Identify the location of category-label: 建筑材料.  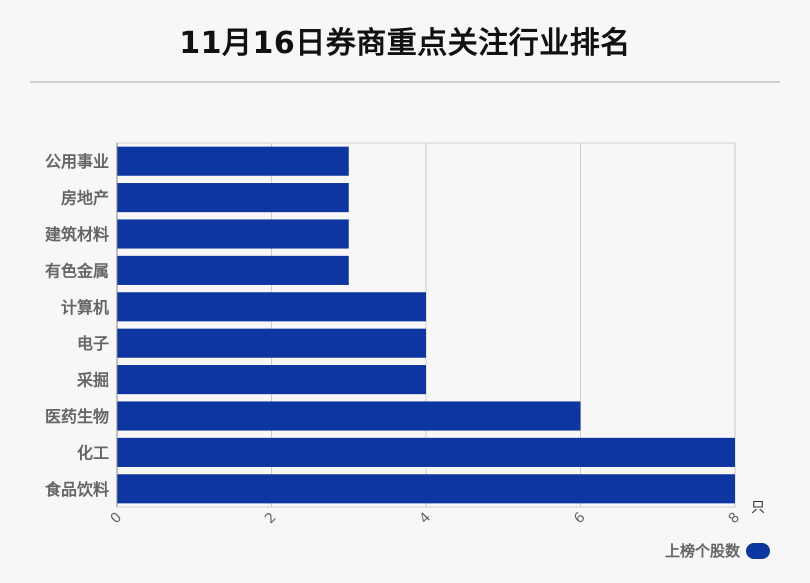
(77, 234).